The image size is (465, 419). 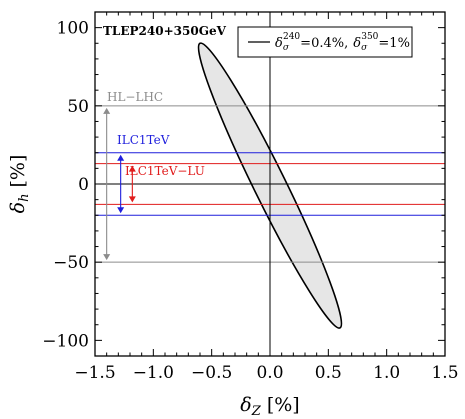 What do you see at coordinates (78, 107) in the screenshot?
I see `y-tick-label: 50` at bounding box center [78, 107].